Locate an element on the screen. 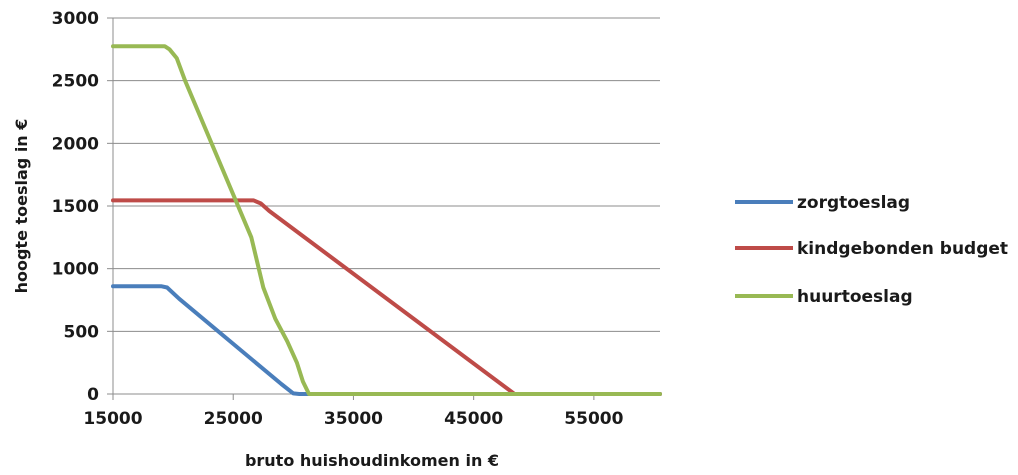  y-tick-label: 2000 is located at coordinates (75, 144).